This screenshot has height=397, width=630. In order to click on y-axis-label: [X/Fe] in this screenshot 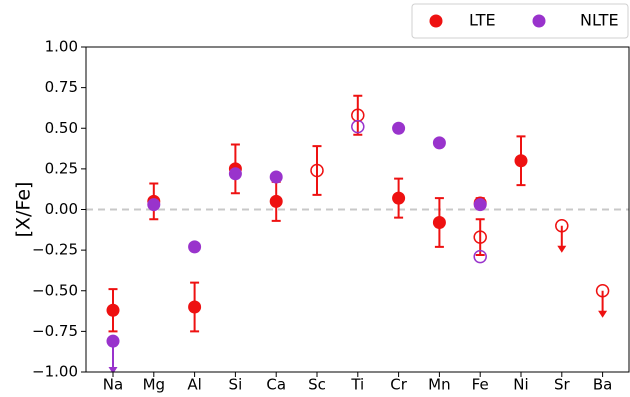, I will do `click(24, 210)`.